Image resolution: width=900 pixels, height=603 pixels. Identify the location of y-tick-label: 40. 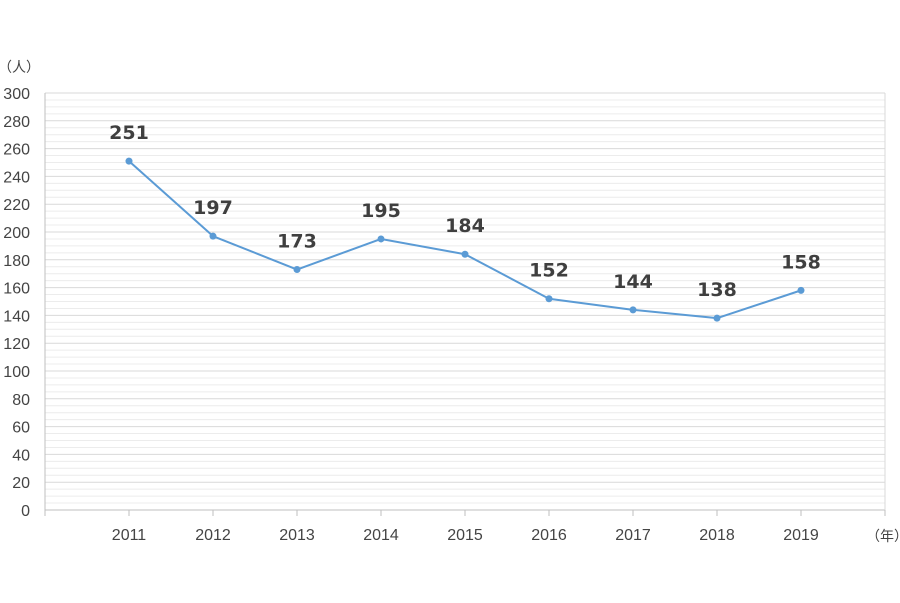
(21, 455).